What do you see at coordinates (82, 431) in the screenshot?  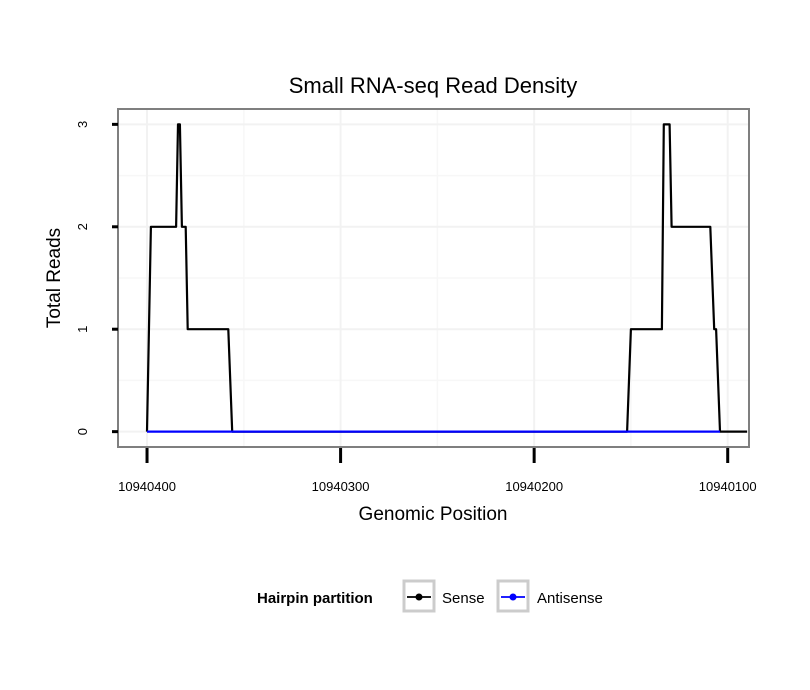 I see `y-tick-label: 0` at bounding box center [82, 431].